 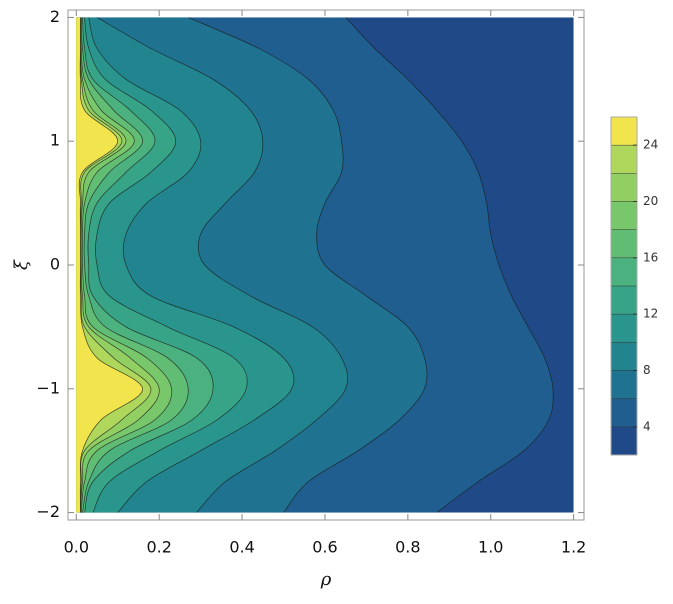 I want to click on x-tick-label: 0.8, so click(x=407, y=547).